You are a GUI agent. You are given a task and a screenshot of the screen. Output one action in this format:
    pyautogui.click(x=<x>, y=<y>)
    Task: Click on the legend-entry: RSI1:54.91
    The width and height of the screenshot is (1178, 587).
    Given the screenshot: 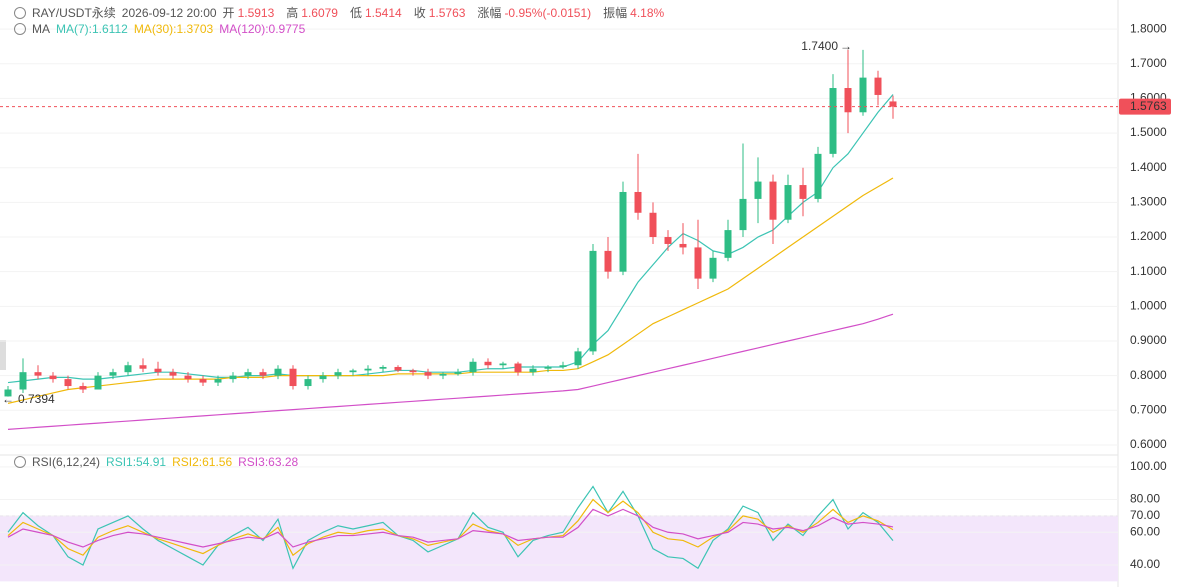 What is the action you would take?
    pyautogui.click(x=136, y=462)
    